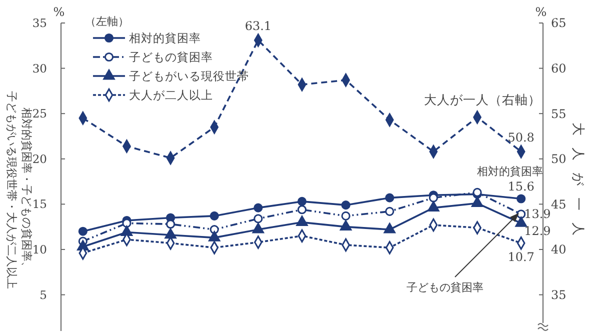 The height and width of the screenshot is (334, 594). I want to click on y-axis-title: 相対的貧困率・子どもの貧困率、子どもがいる現役世帯・大人が二人以上, so click(19, 190).